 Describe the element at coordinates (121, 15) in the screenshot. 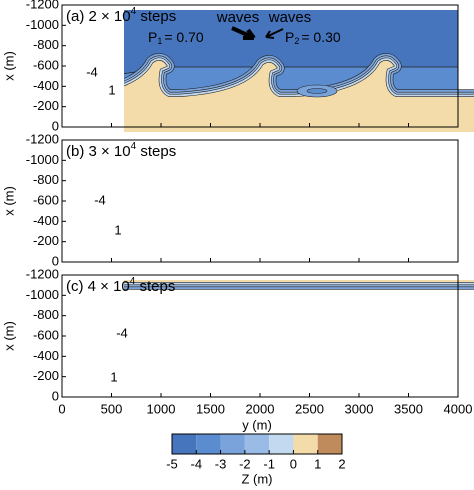

I see `panel-title: (a) 2 × 104 steps` at that location.